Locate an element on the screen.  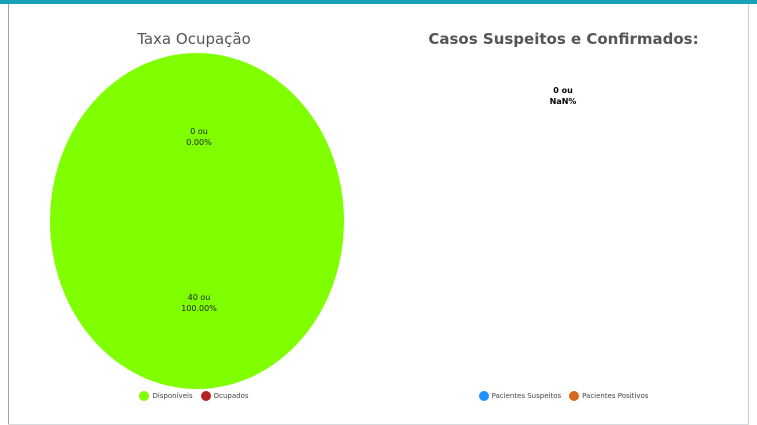
legend-item-pacientes-suspeitos: Pacientes Suspeitos is located at coordinates (520, 396).